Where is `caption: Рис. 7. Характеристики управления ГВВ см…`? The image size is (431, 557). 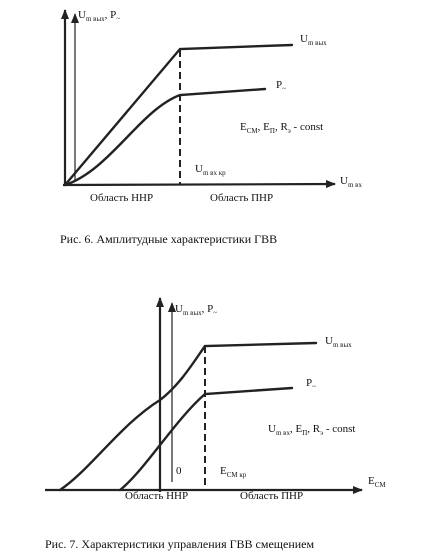 caption: Рис. 7. Характеристики управления ГВВ см… is located at coordinates (180, 544).